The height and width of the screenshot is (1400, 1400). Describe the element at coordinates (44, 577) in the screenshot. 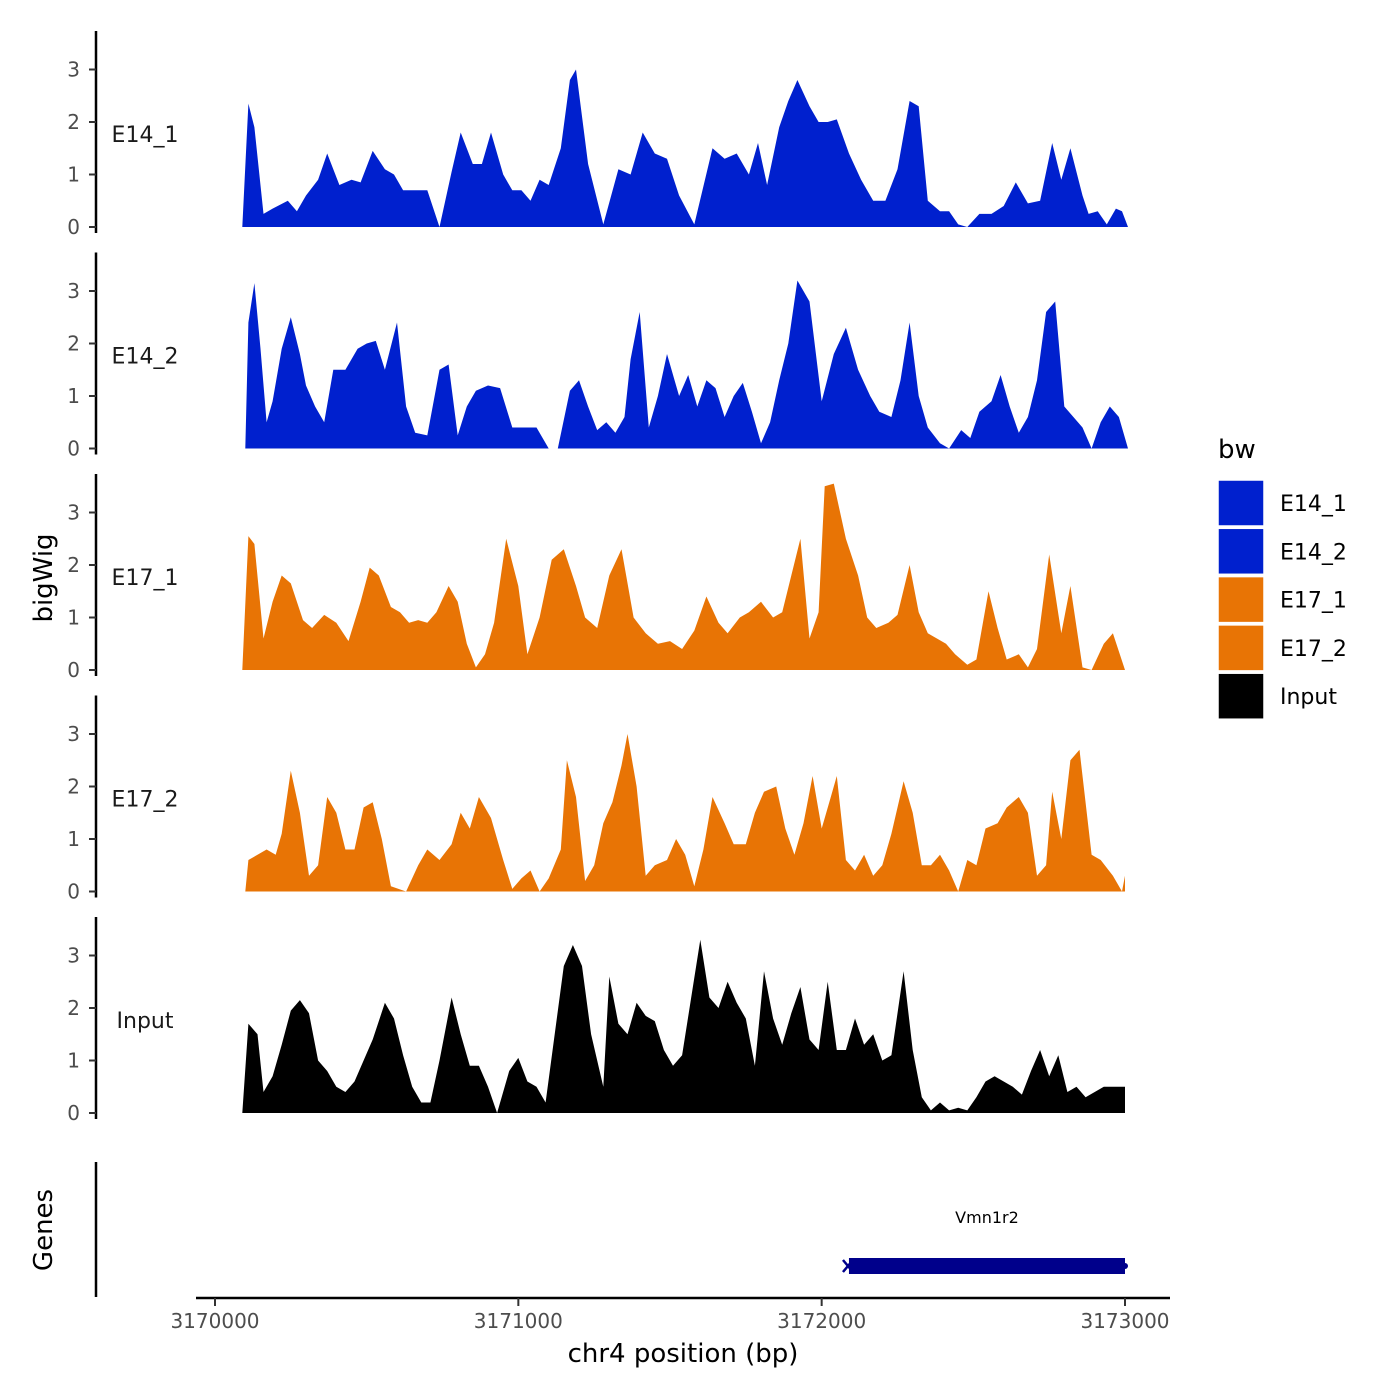

I see `y-axis-title: bigWig` at that location.